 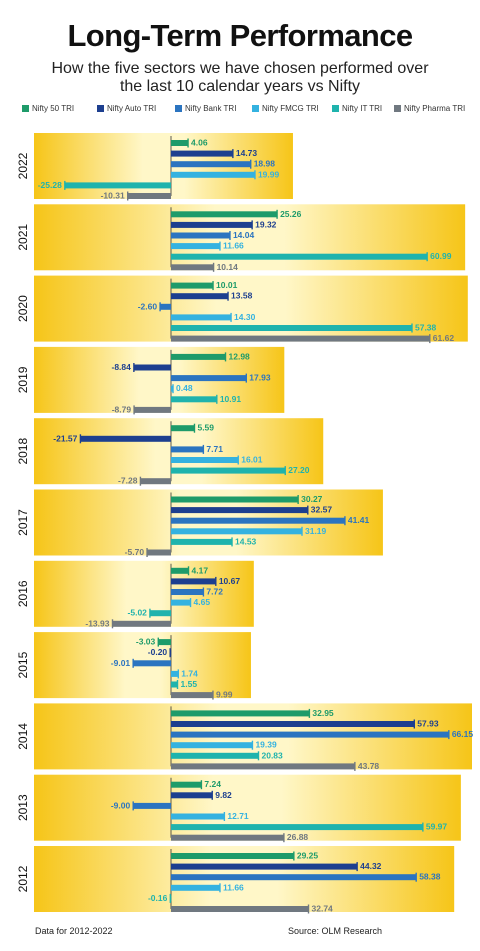 What do you see at coordinates (238, 816) in the screenshot?
I see `data-label: 12.71` at bounding box center [238, 816].